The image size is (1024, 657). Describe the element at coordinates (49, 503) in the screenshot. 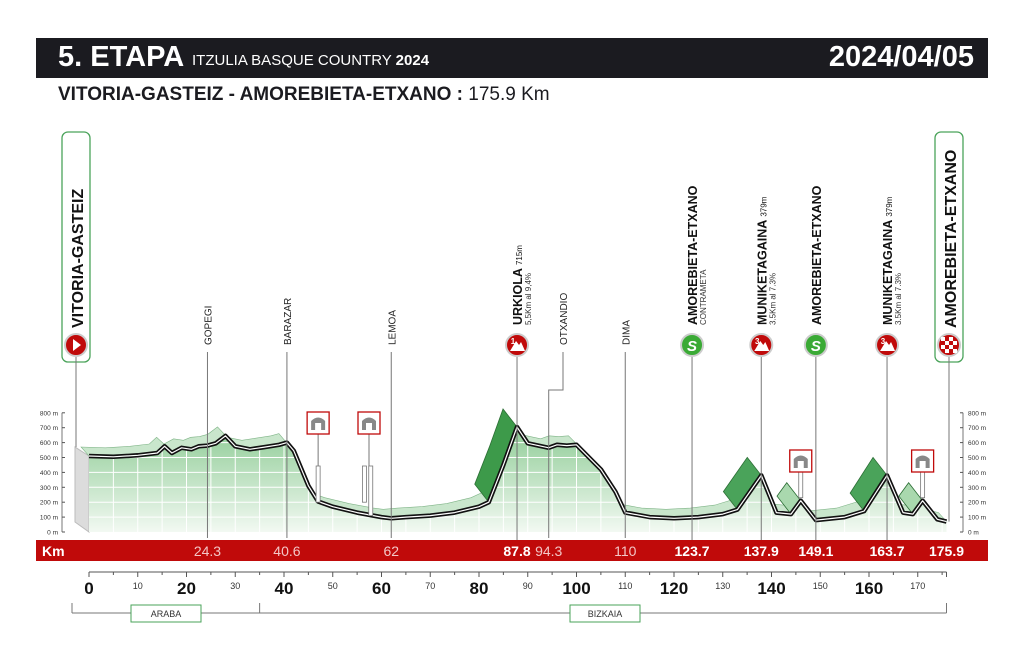

I see `y-tick-label: 200 m` at that location.